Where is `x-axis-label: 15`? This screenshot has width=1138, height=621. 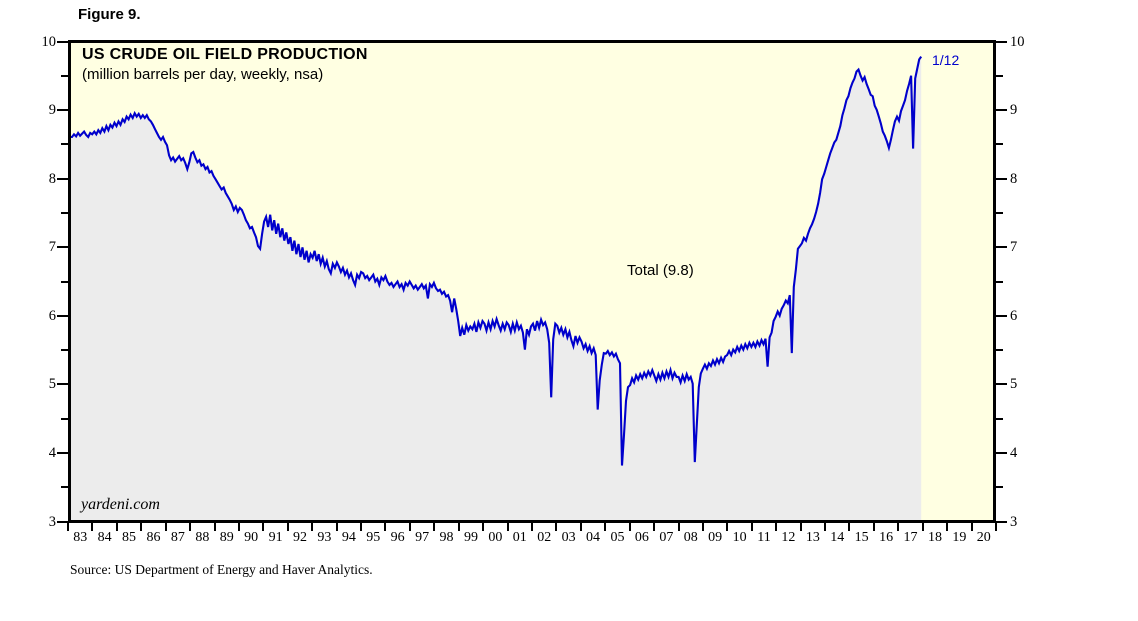 x-axis-label: 15 is located at coordinates (861, 537).